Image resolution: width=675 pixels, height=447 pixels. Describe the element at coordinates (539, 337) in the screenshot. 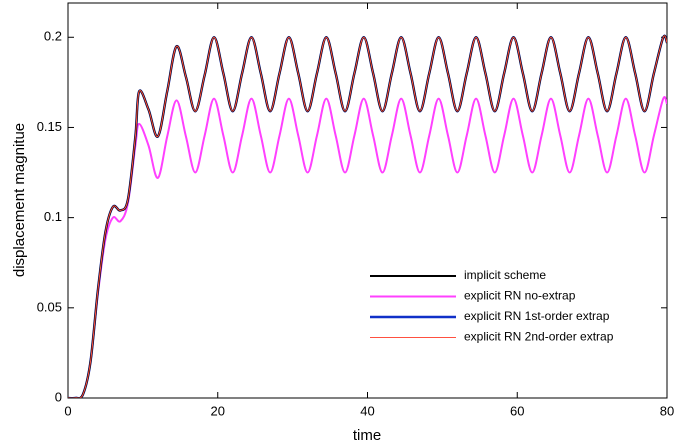

I see `legend-label: explicit RN 2nd-order extrap` at that location.